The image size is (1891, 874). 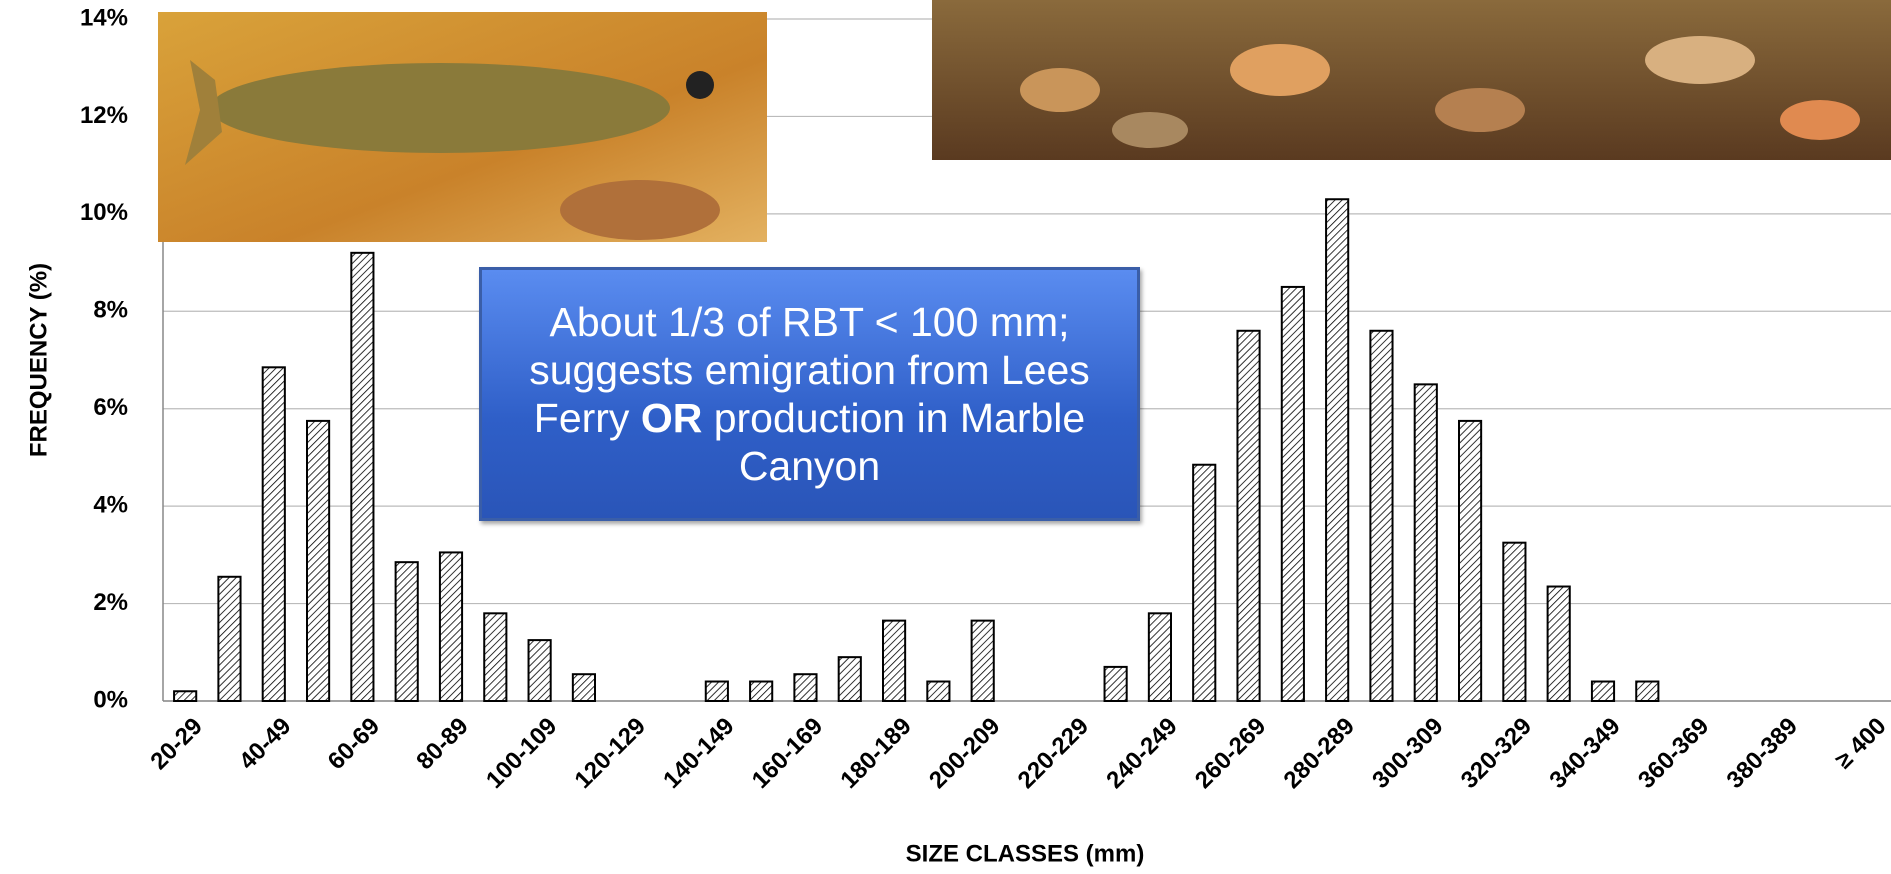 What do you see at coordinates (1230, 753) in the screenshot?
I see `x-tick-label: 260-269` at bounding box center [1230, 753].